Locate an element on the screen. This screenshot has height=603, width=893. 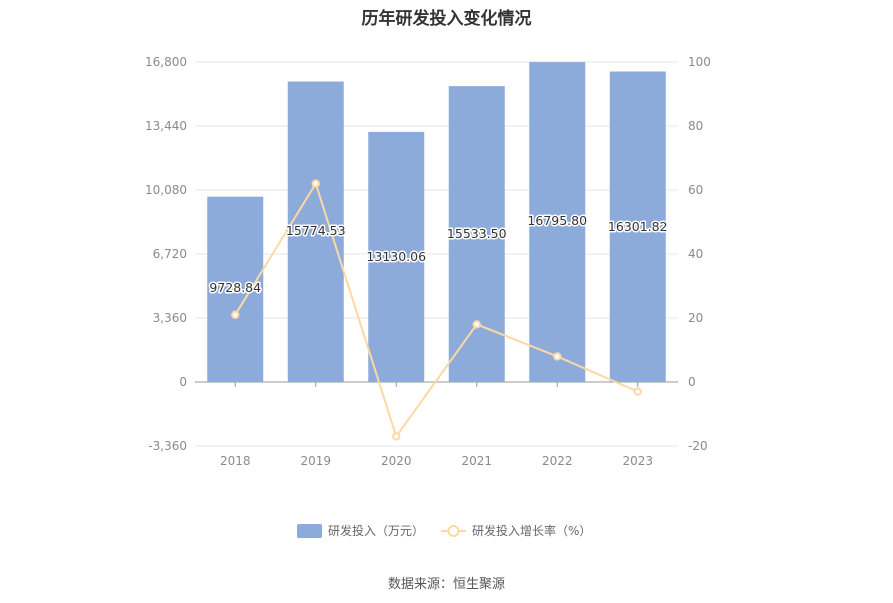
bar-data-label: 15533.50 is located at coordinates (477, 233).